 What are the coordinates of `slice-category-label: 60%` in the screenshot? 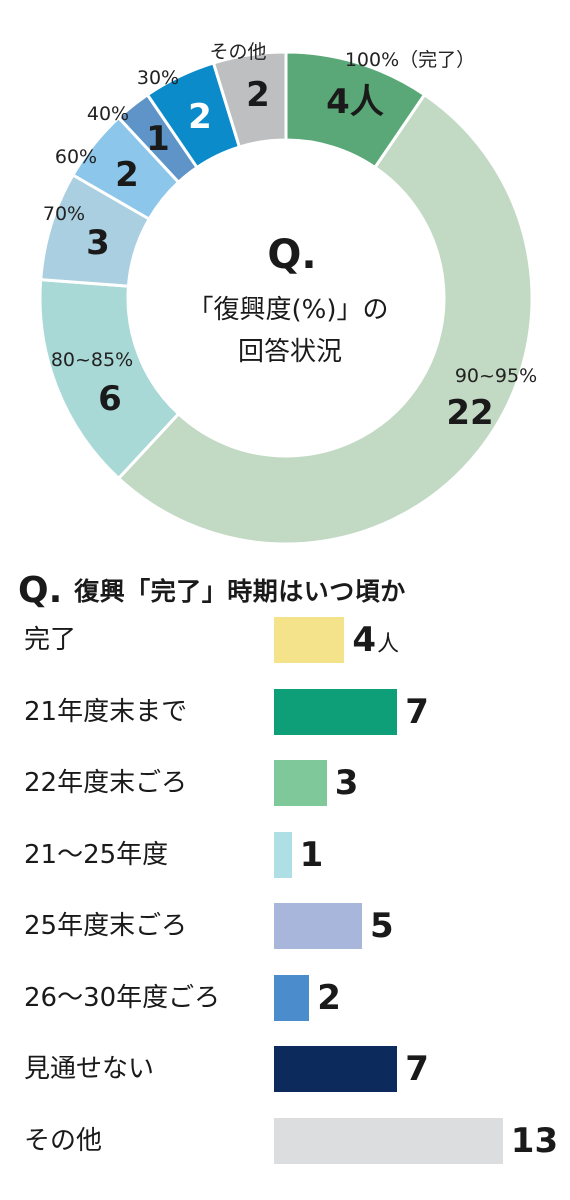 It's located at (76, 157).